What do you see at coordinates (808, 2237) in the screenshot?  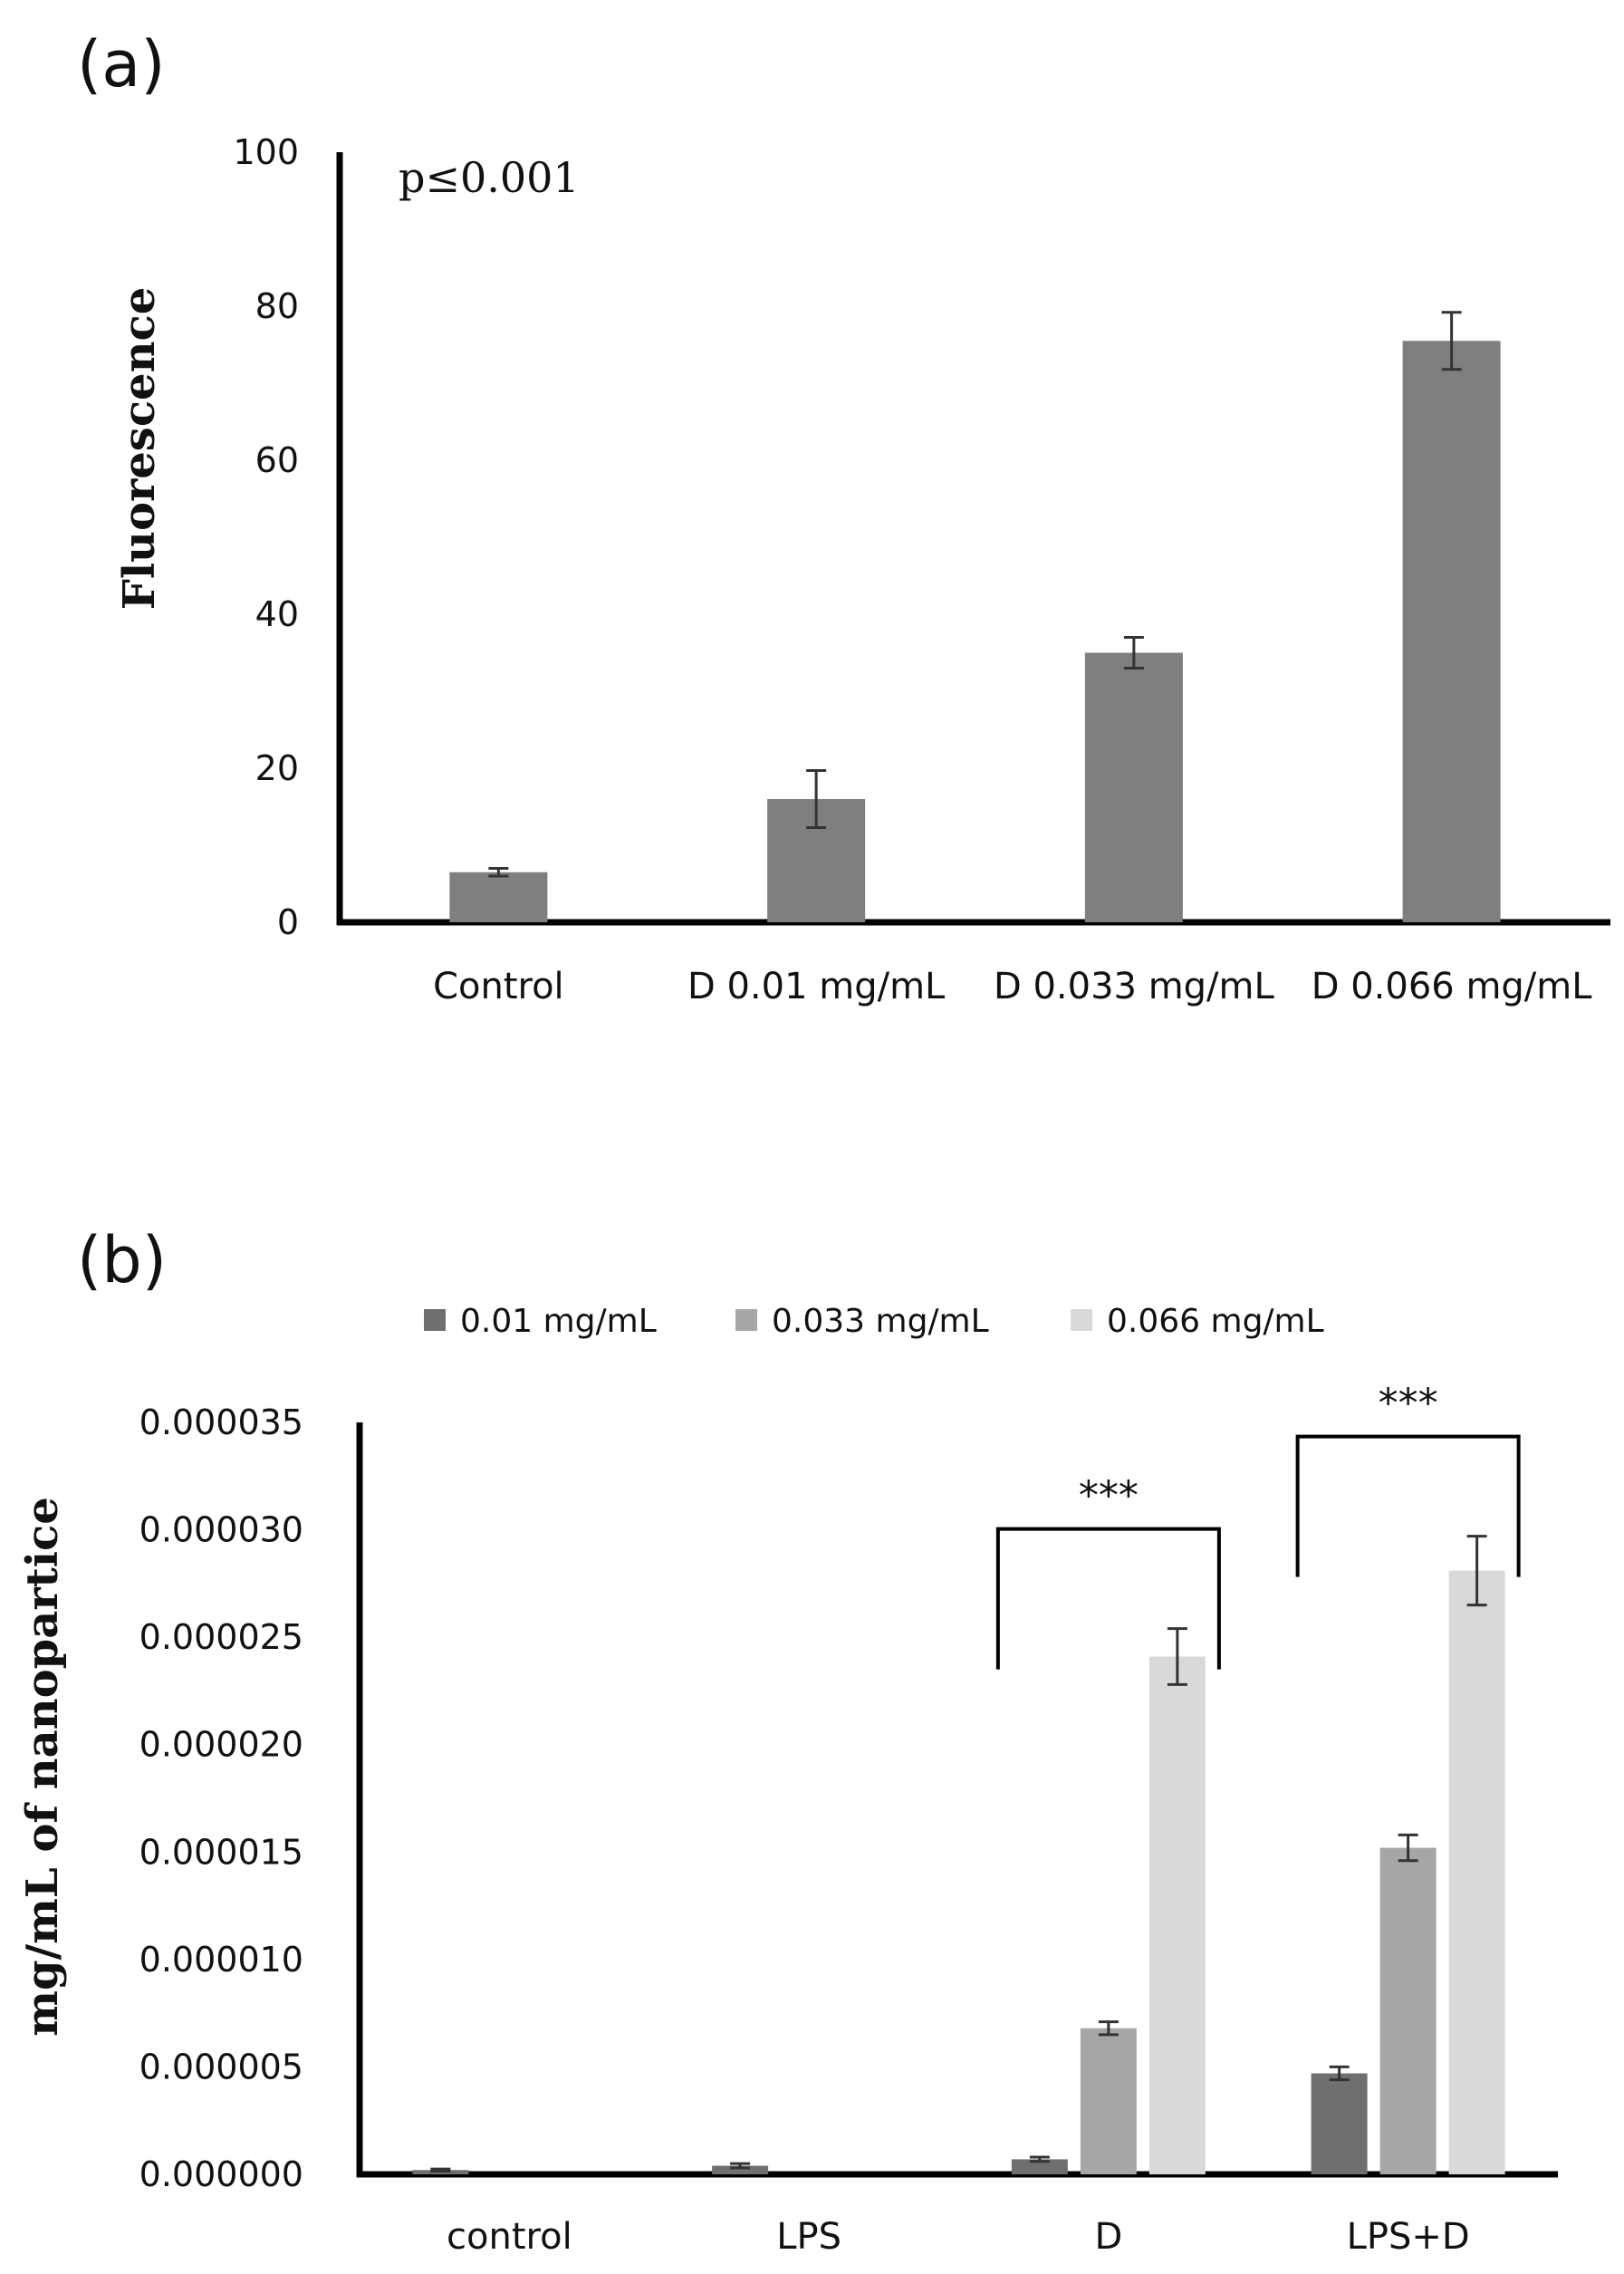 I see `panel-b-x-tick-label: LPS` at bounding box center [808, 2237].